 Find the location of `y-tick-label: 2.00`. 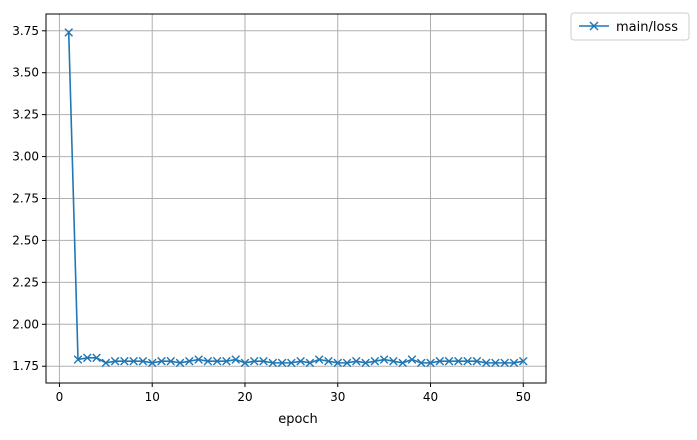

y-tick-label: 2.00 is located at coordinates (25, 324).